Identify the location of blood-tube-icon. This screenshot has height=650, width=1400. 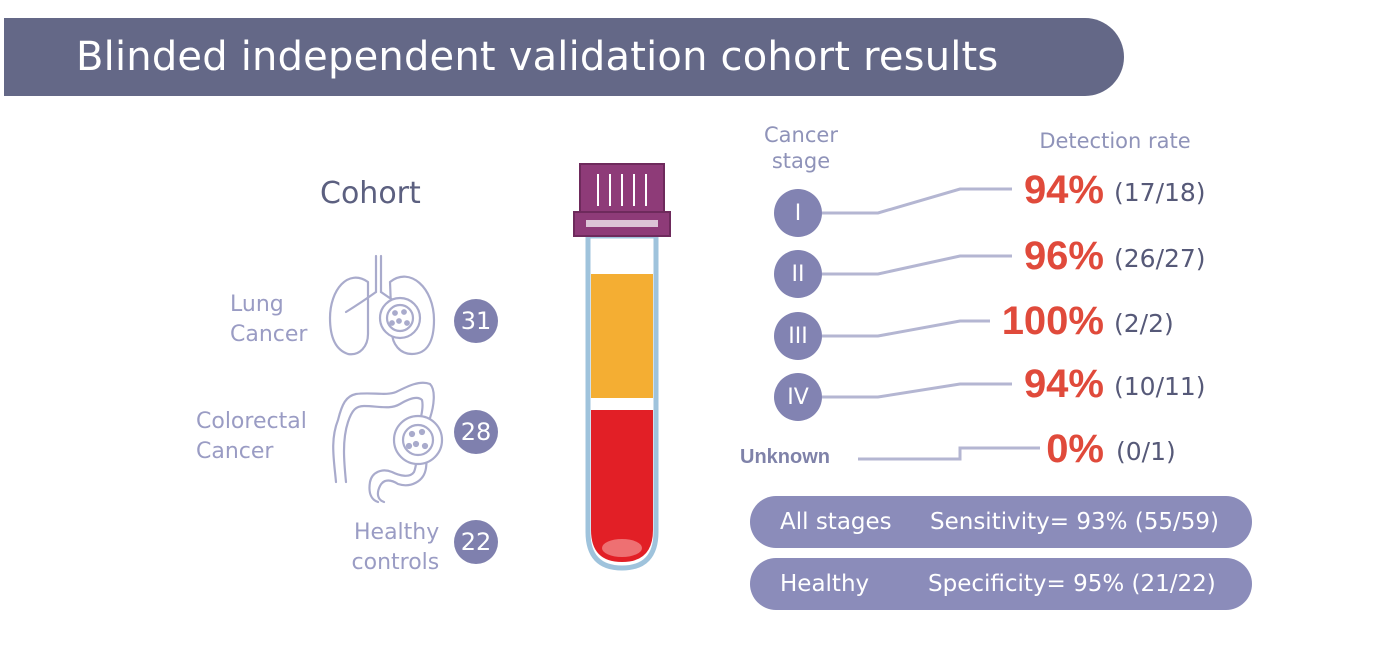
(622, 367).